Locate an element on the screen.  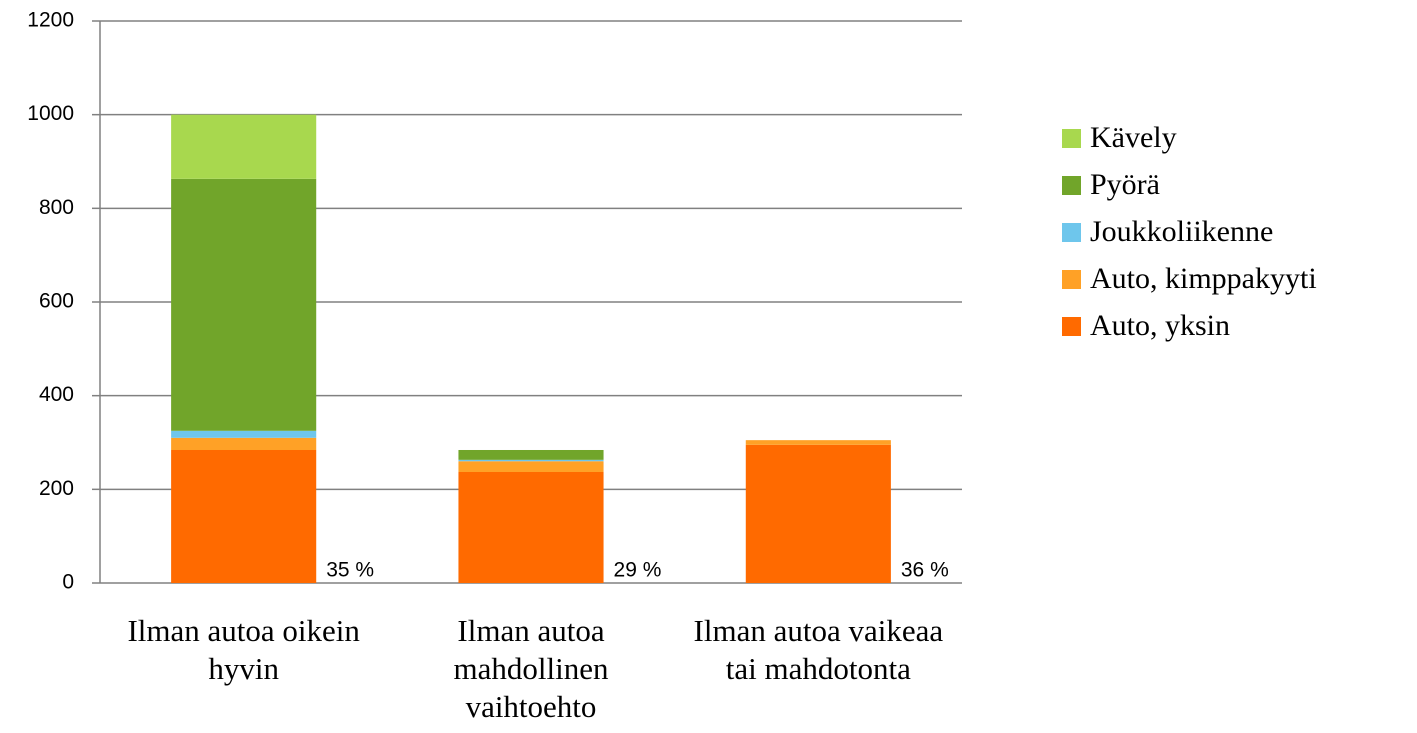
y-tick-label: 800 is located at coordinates (56, 207).